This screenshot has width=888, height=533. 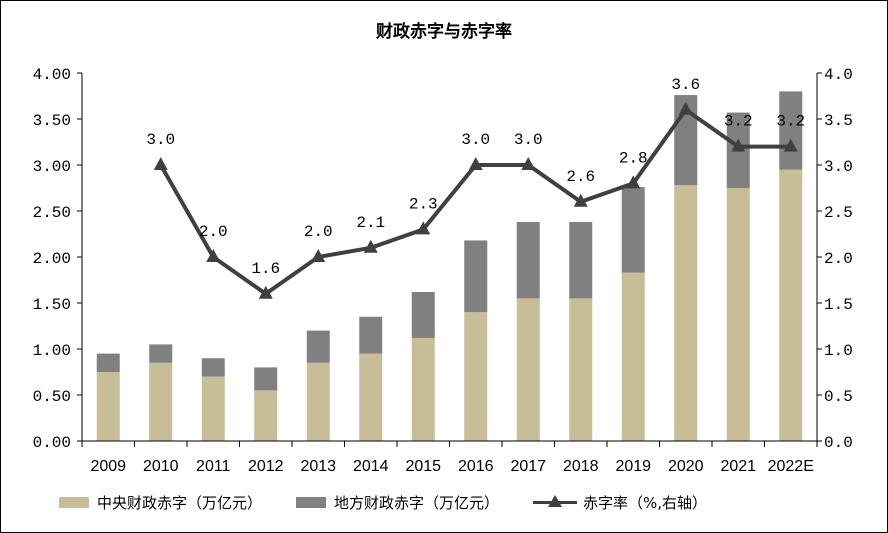 I want to click on y-right-tick-label: 0.5, so click(x=838, y=397).